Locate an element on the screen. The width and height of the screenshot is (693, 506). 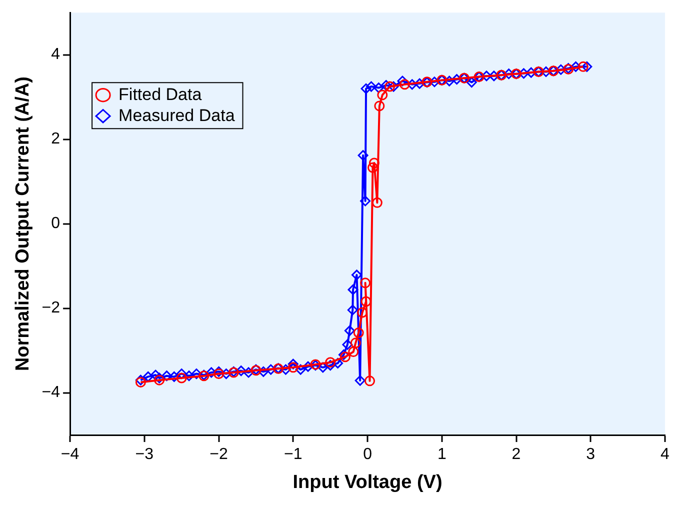
x-tick-label: 4 is located at coordinates (665, 455).